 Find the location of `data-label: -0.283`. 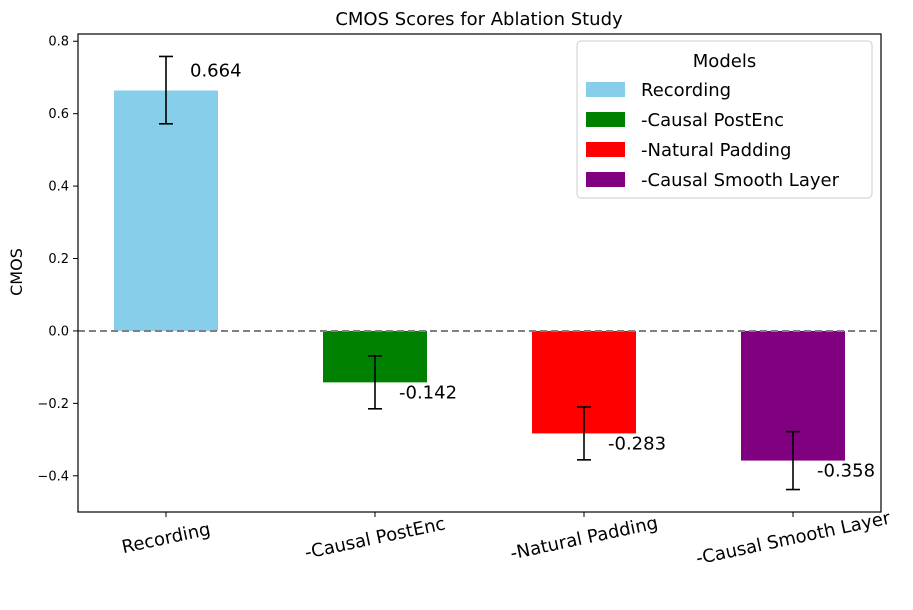

data-label: -0.283 is located at coordinates (637, 443).